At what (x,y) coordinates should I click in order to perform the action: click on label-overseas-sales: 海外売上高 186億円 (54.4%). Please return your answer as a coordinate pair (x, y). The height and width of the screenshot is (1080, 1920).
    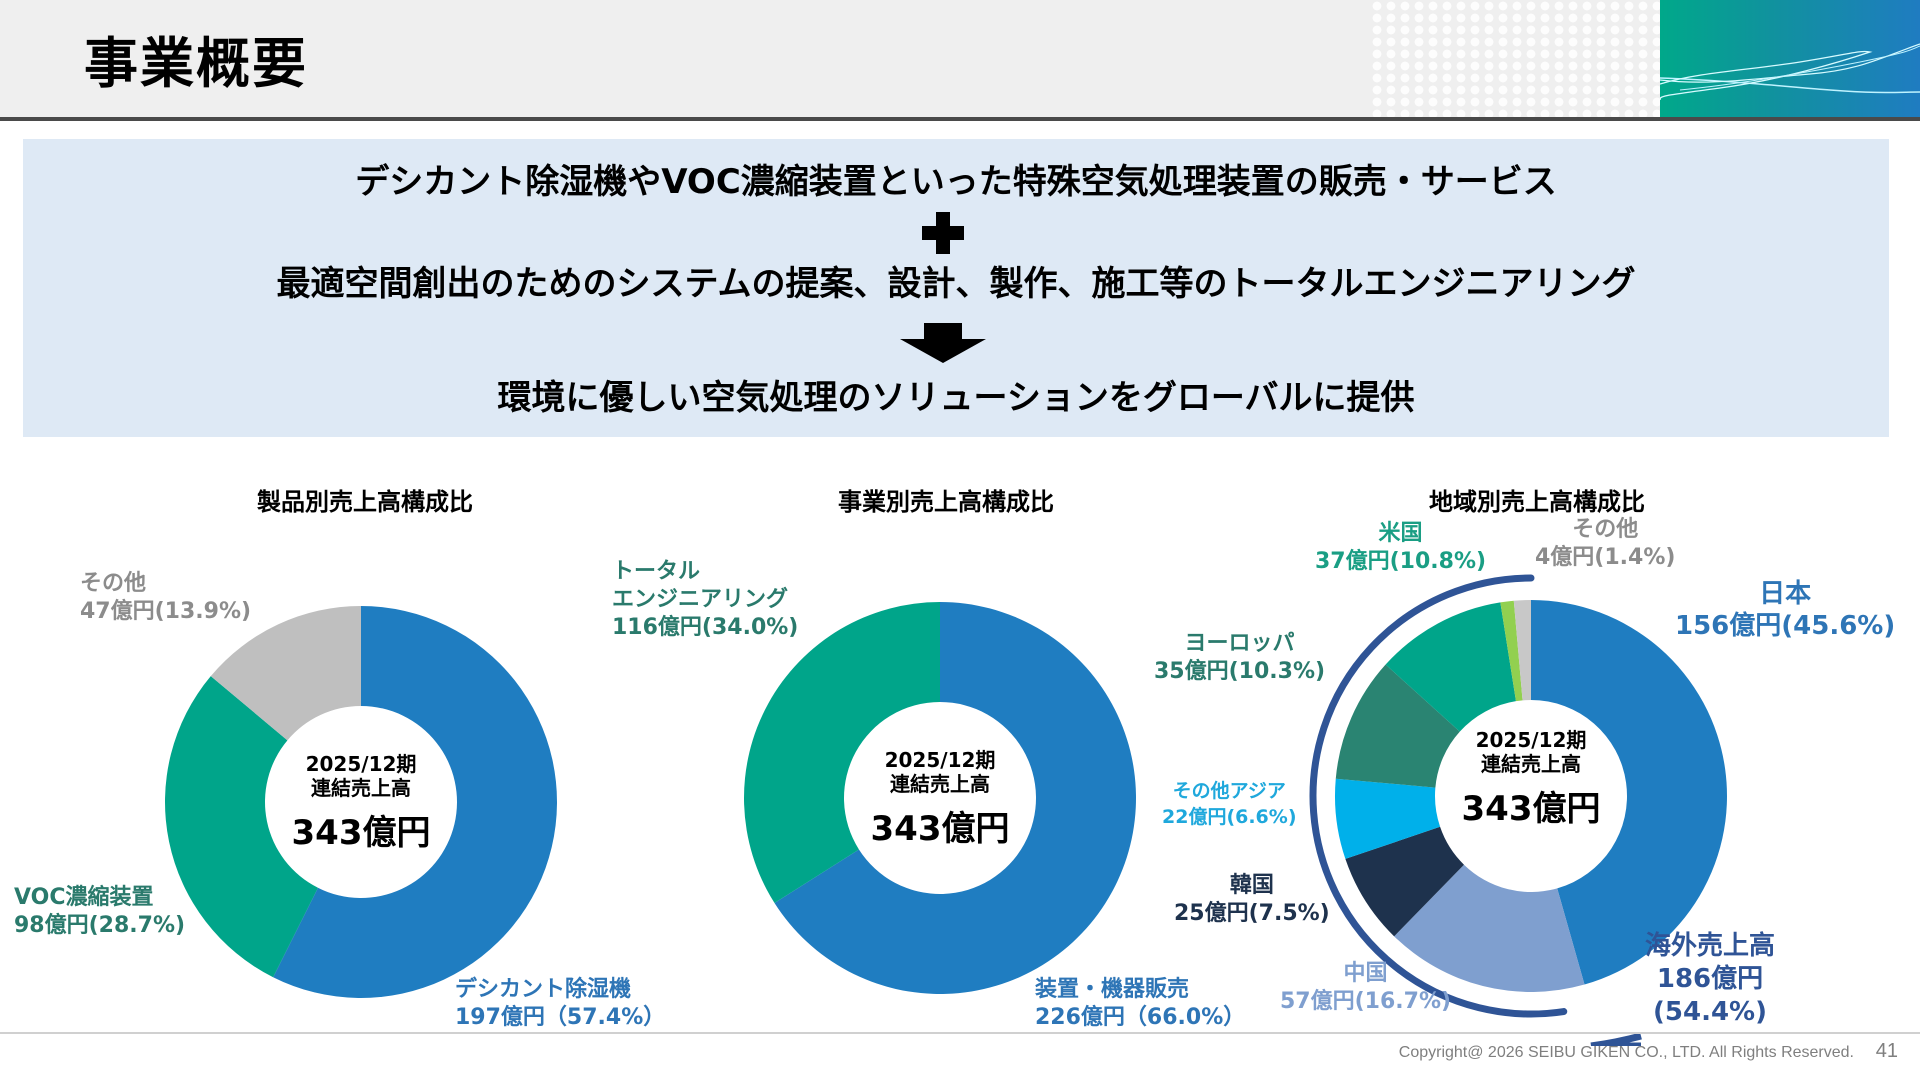
    Looking at the image, I should click on (1710, 979).